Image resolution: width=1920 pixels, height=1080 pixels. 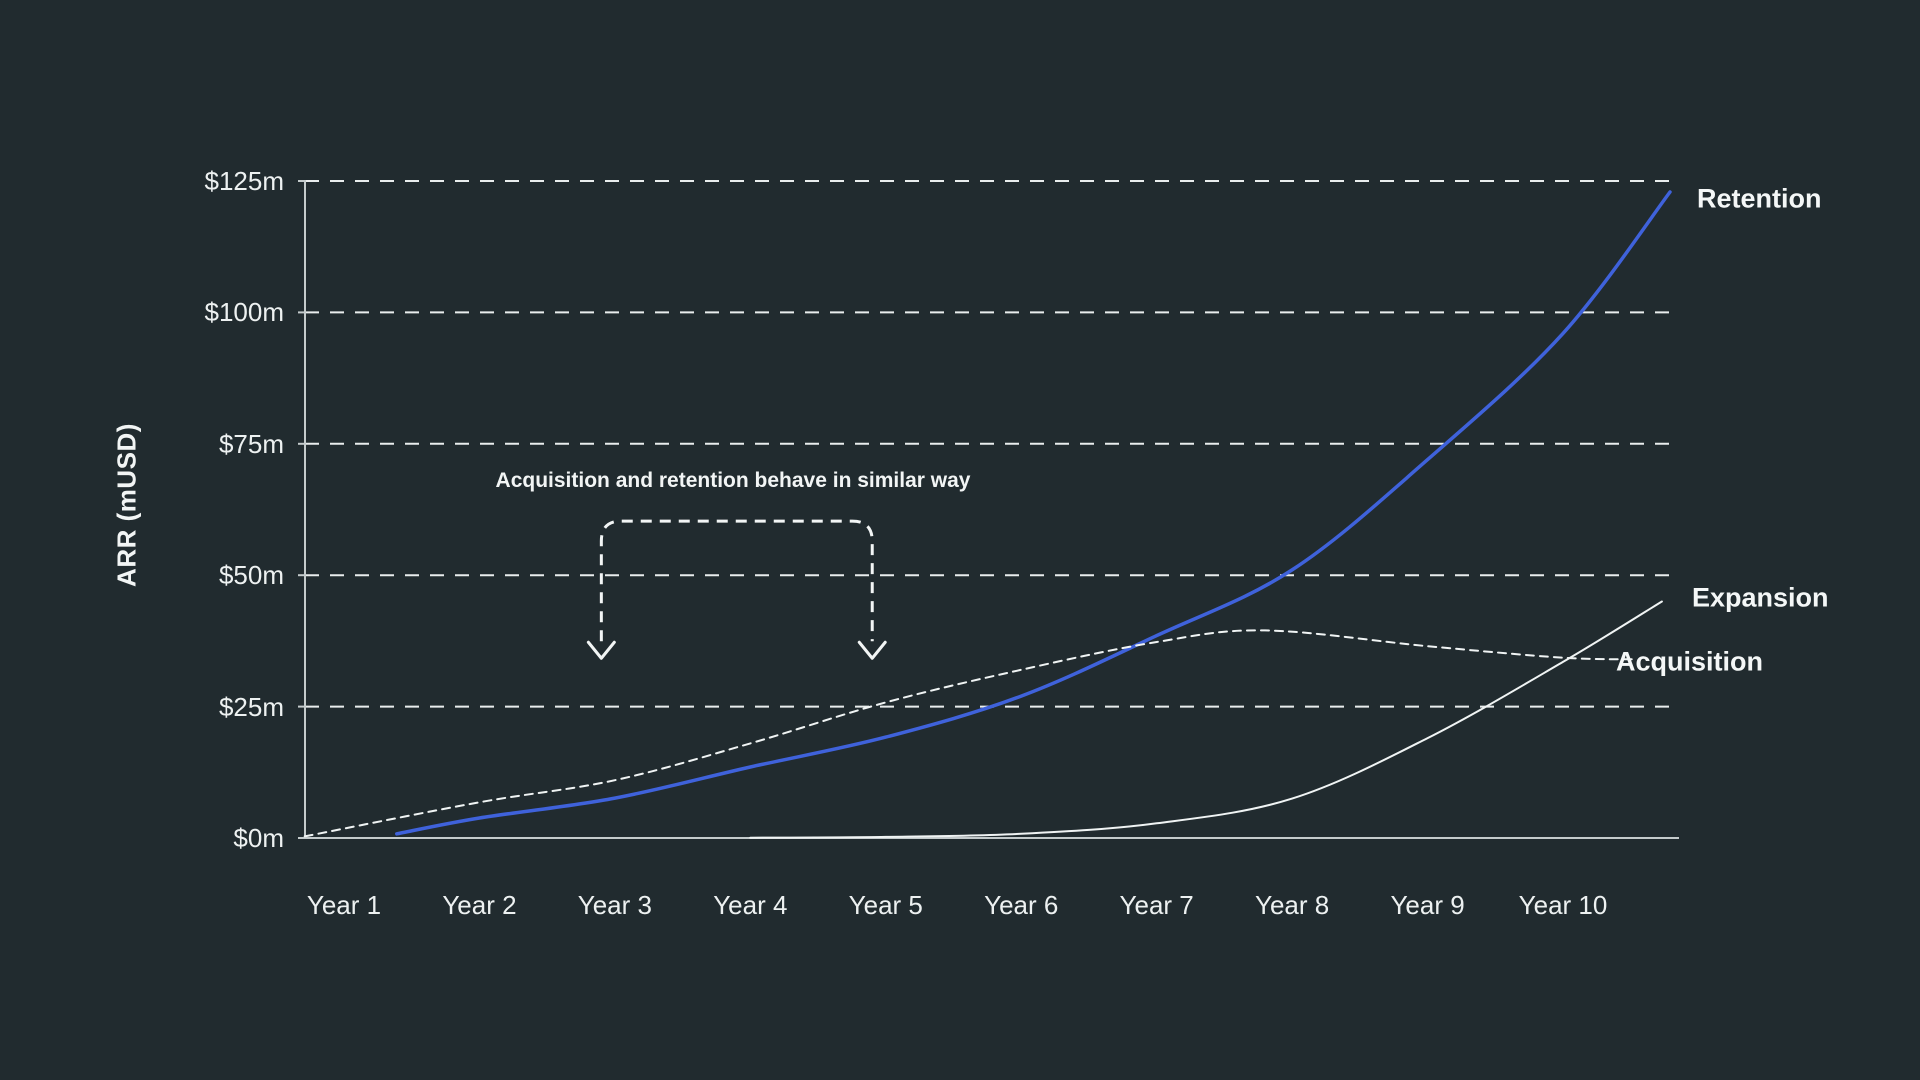 What do you see at coordinates (1689, 661) in the screenshot?
I see `series-label-acquisition: Acquisition` at bounding box center [1689, 661].